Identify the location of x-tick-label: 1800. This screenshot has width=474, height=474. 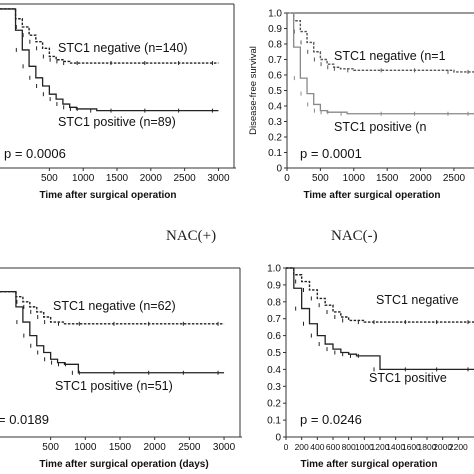
(427, 447).